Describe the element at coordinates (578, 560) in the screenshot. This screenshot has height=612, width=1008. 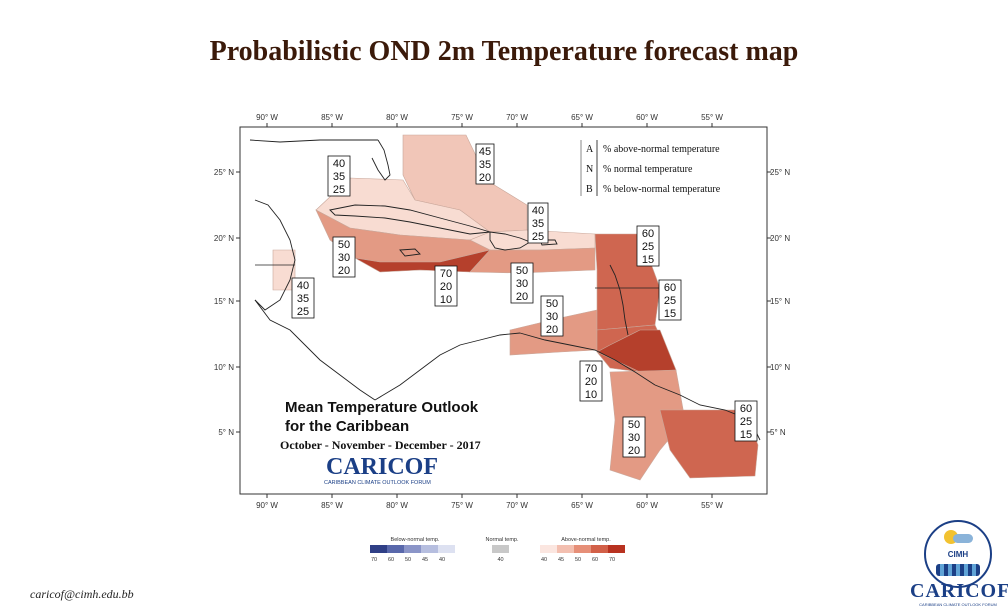
I see `above-tick-label: 50` at that location.